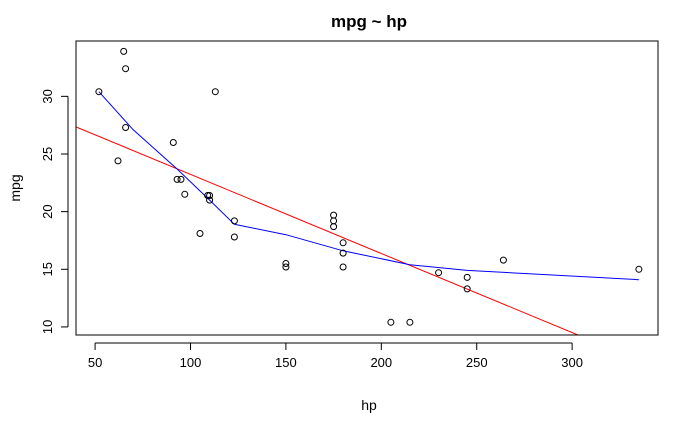  What do you see at coordinates (369, 21) in the screenshot?
I see `chart-title: mpg ~ hp` at bounding box center [369, 21].